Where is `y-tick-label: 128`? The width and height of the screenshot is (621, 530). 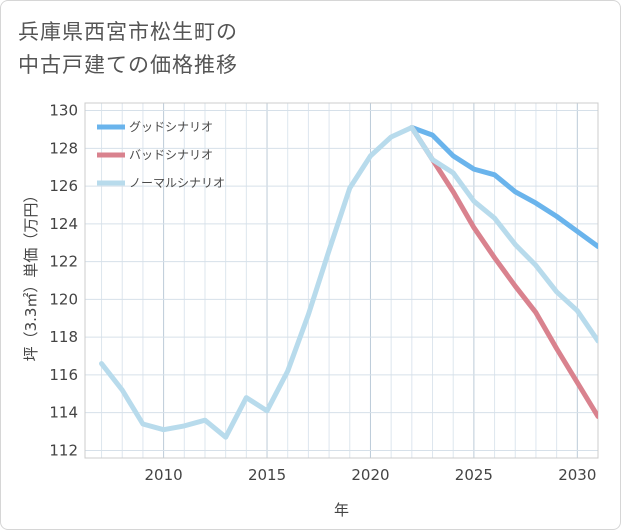 y-tick-label: 128 is located at coordinates (63, 148).